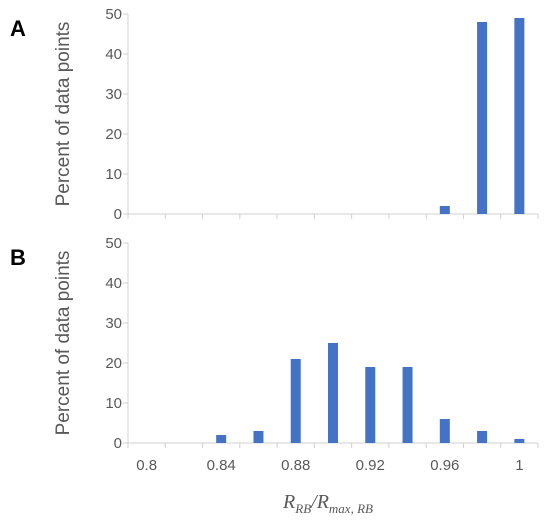  I want to click on panel-b-y-tick-label: 10, so click(113, 403).